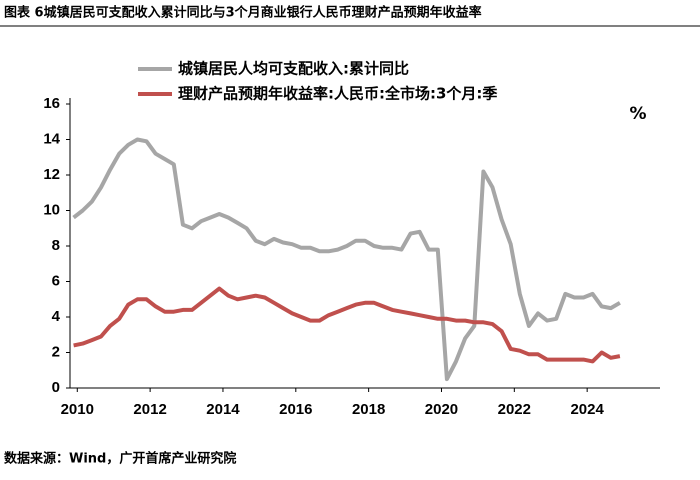 This screenshot has height=480, width=700. I want to click on source-note: 数据来源：Wind，广开首席产业研究院, so click(120, 459).